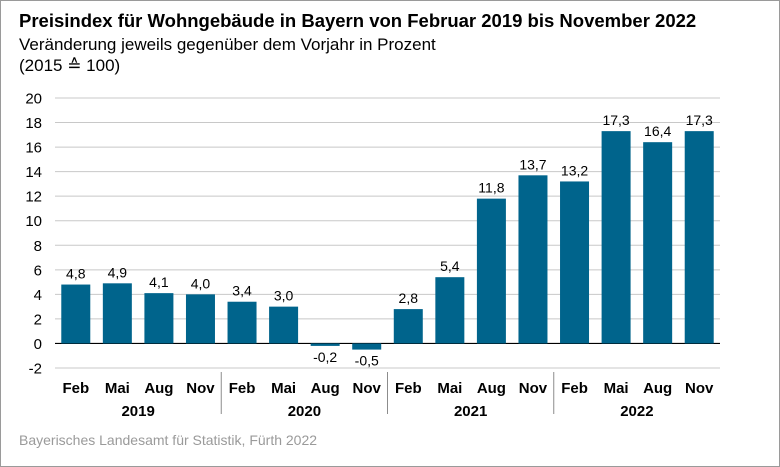  What do you see at coordinates (304, 411) in the screenshot?
I see `group-label: 2020` at bounding box center [304, 411].